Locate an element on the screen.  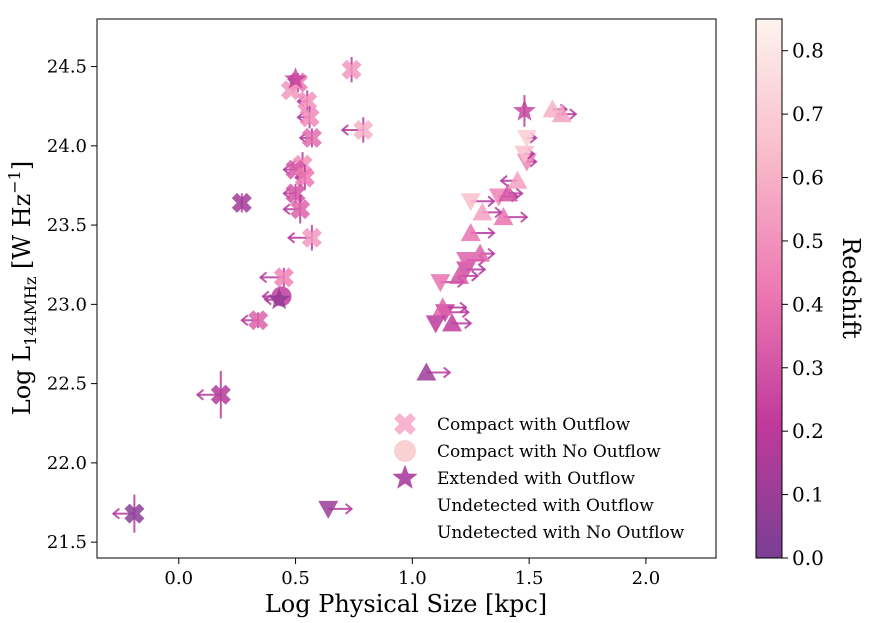
legend-label: Compact with No Outflow is located at coordinates (549, 452).